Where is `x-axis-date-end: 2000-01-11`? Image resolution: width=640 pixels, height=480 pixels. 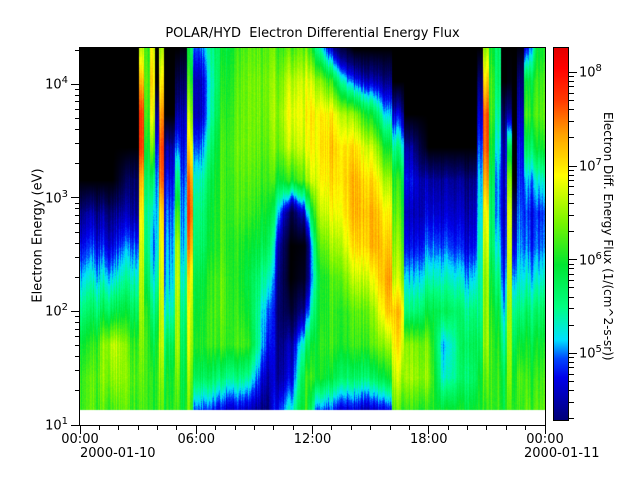
x-axis-date-end: 2000-01-11 is located at coordinates (562, 453).